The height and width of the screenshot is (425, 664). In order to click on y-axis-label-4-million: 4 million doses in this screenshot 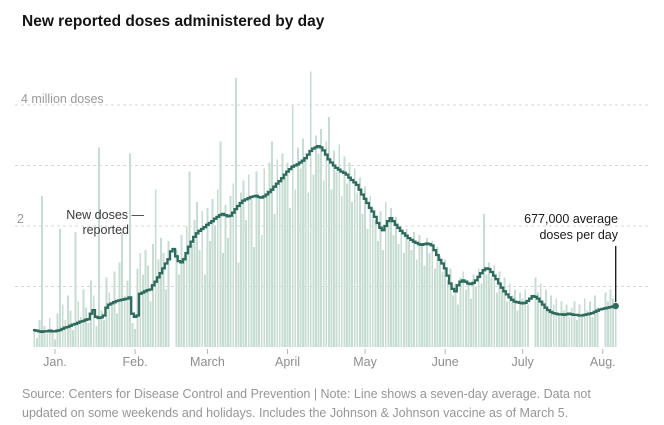, I will do `click(62, 99)`.